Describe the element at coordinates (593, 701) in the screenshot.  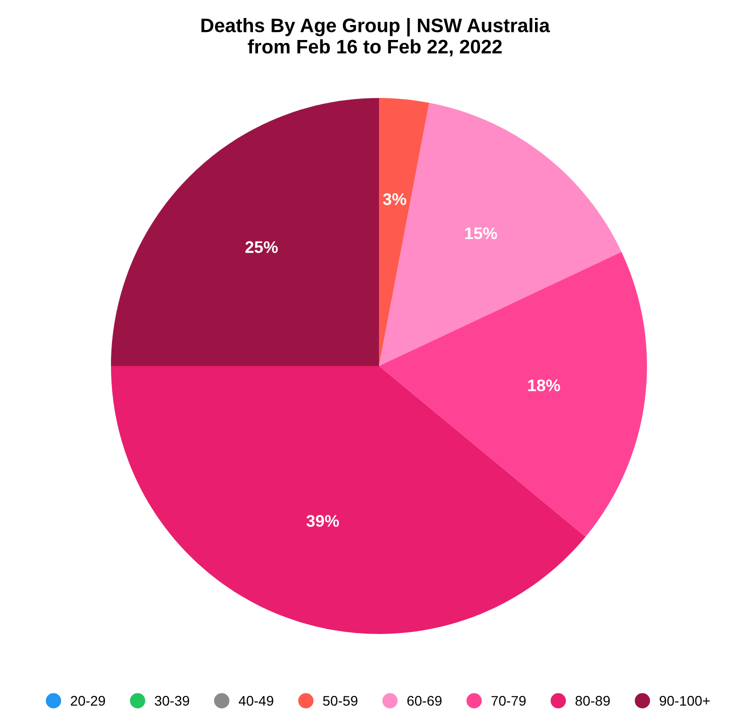
I see `legend-label: 80-89` at that location.